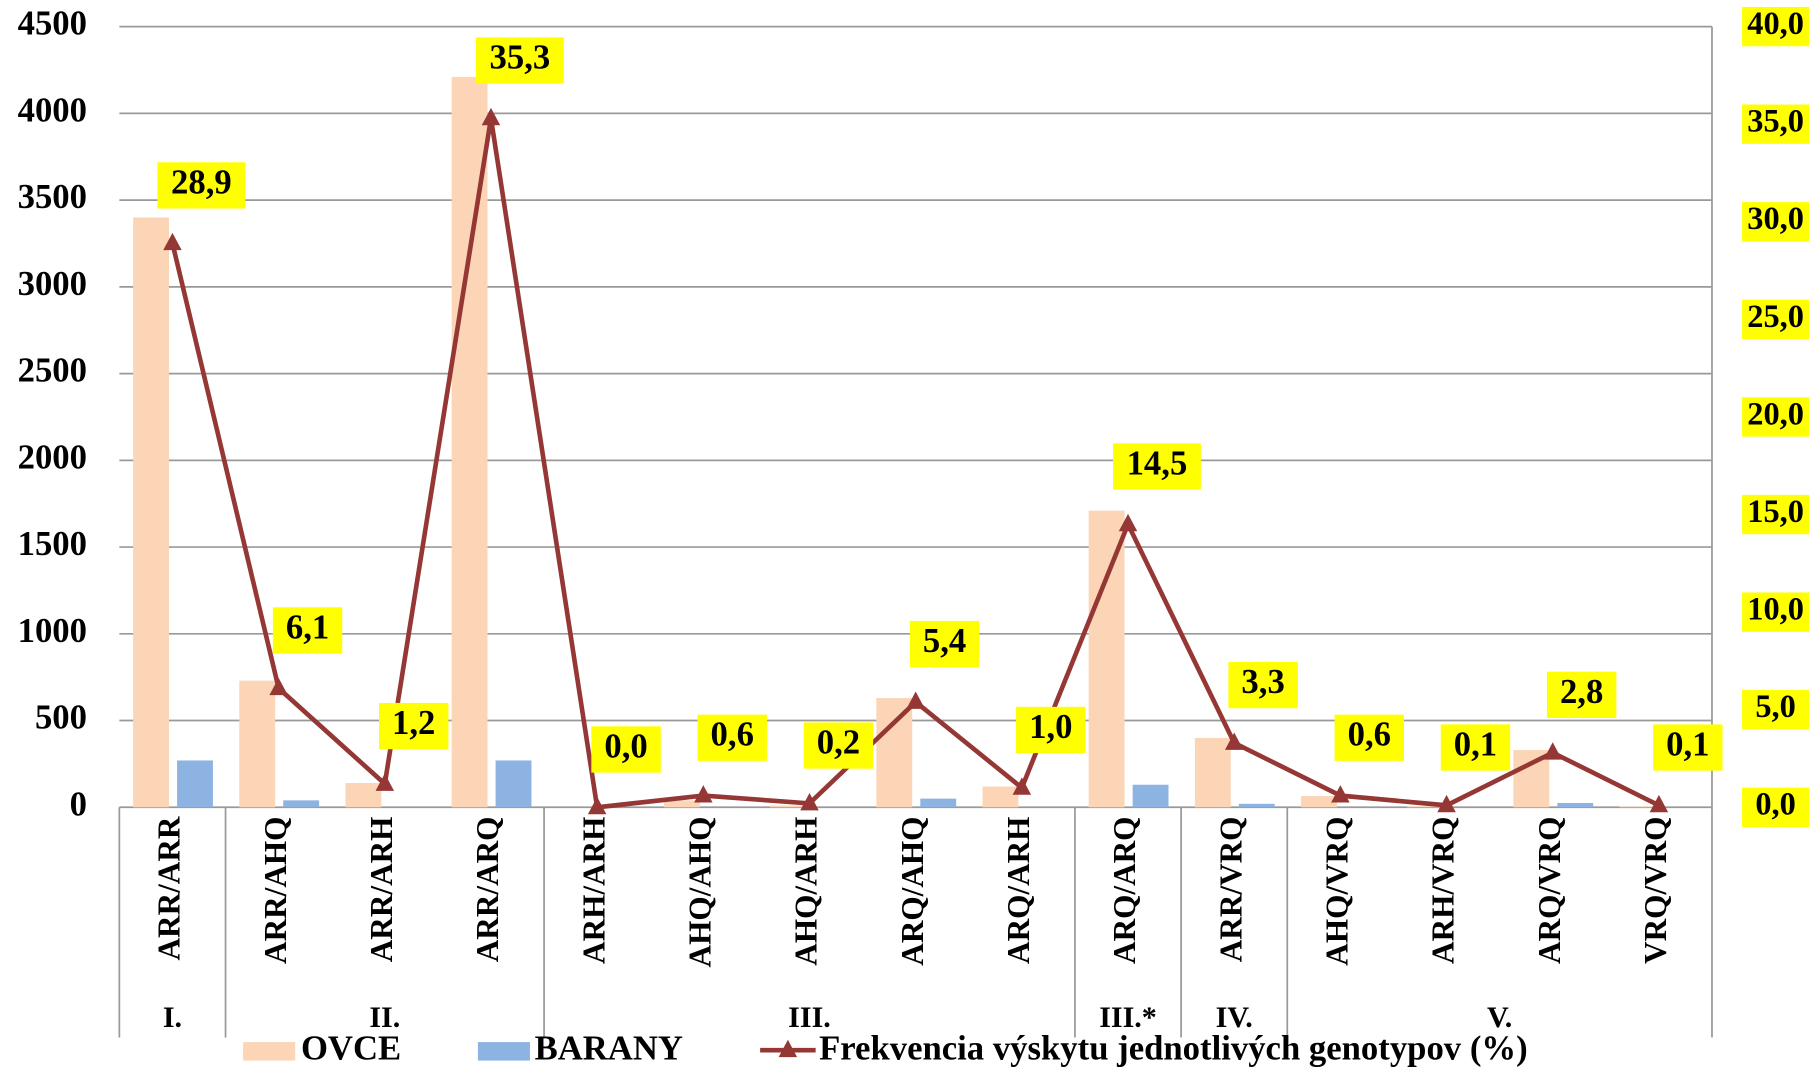 This screenshot has width=1814, height=1071. Describe the element at coordinates (172, 1017) in the screenshot. I see `group-label: I.` at that location.